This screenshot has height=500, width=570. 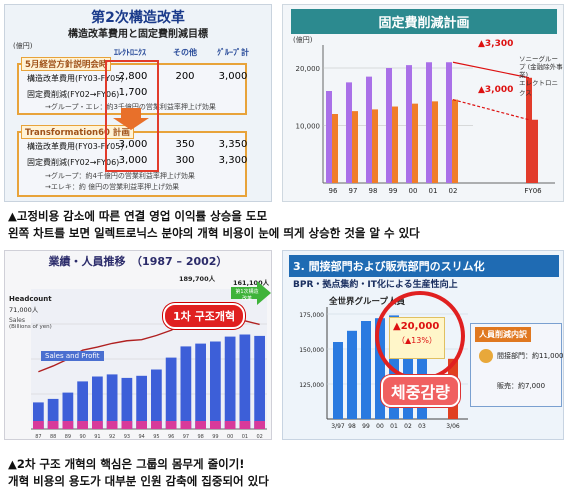 What do you see at coordinates (138, 216) in the screenshot?
I see `caption1-line1: ▲고정비용 감소에 따른 연결 영업 이익률 상승을 도모` at bounding box center [138, 216].